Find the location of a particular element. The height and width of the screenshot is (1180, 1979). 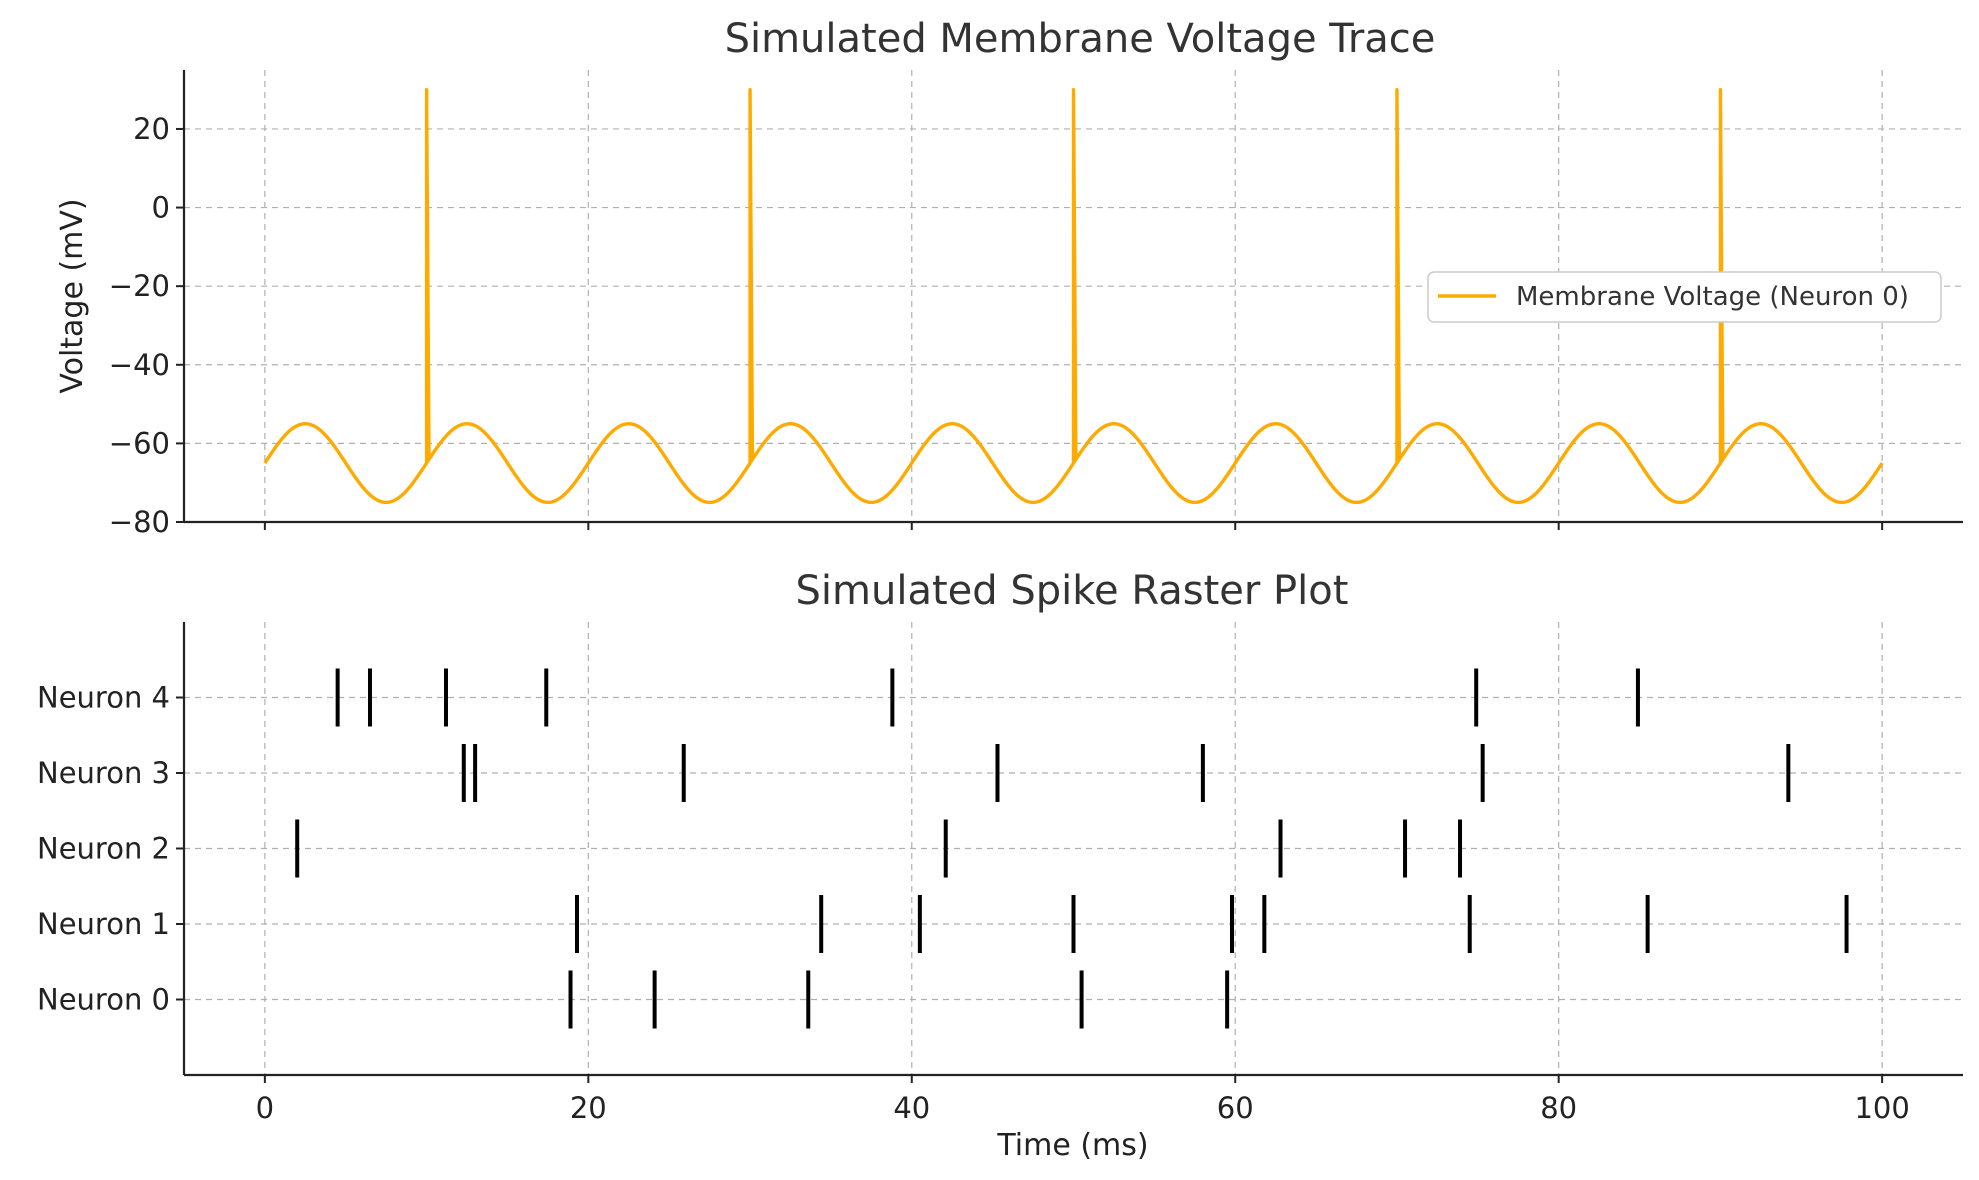

voltage-y-tick-label: −60 is located at coordinates (139, 443).